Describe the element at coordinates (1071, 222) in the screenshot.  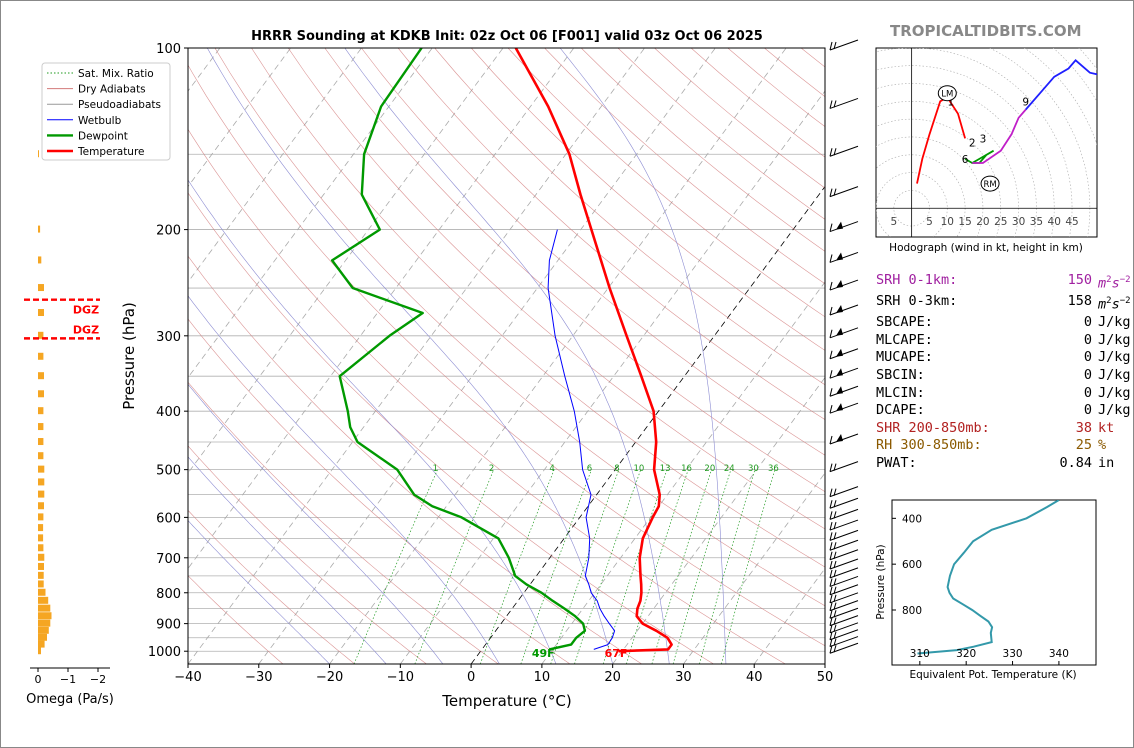
I see `hodograph-tick-label: 45` at that location.